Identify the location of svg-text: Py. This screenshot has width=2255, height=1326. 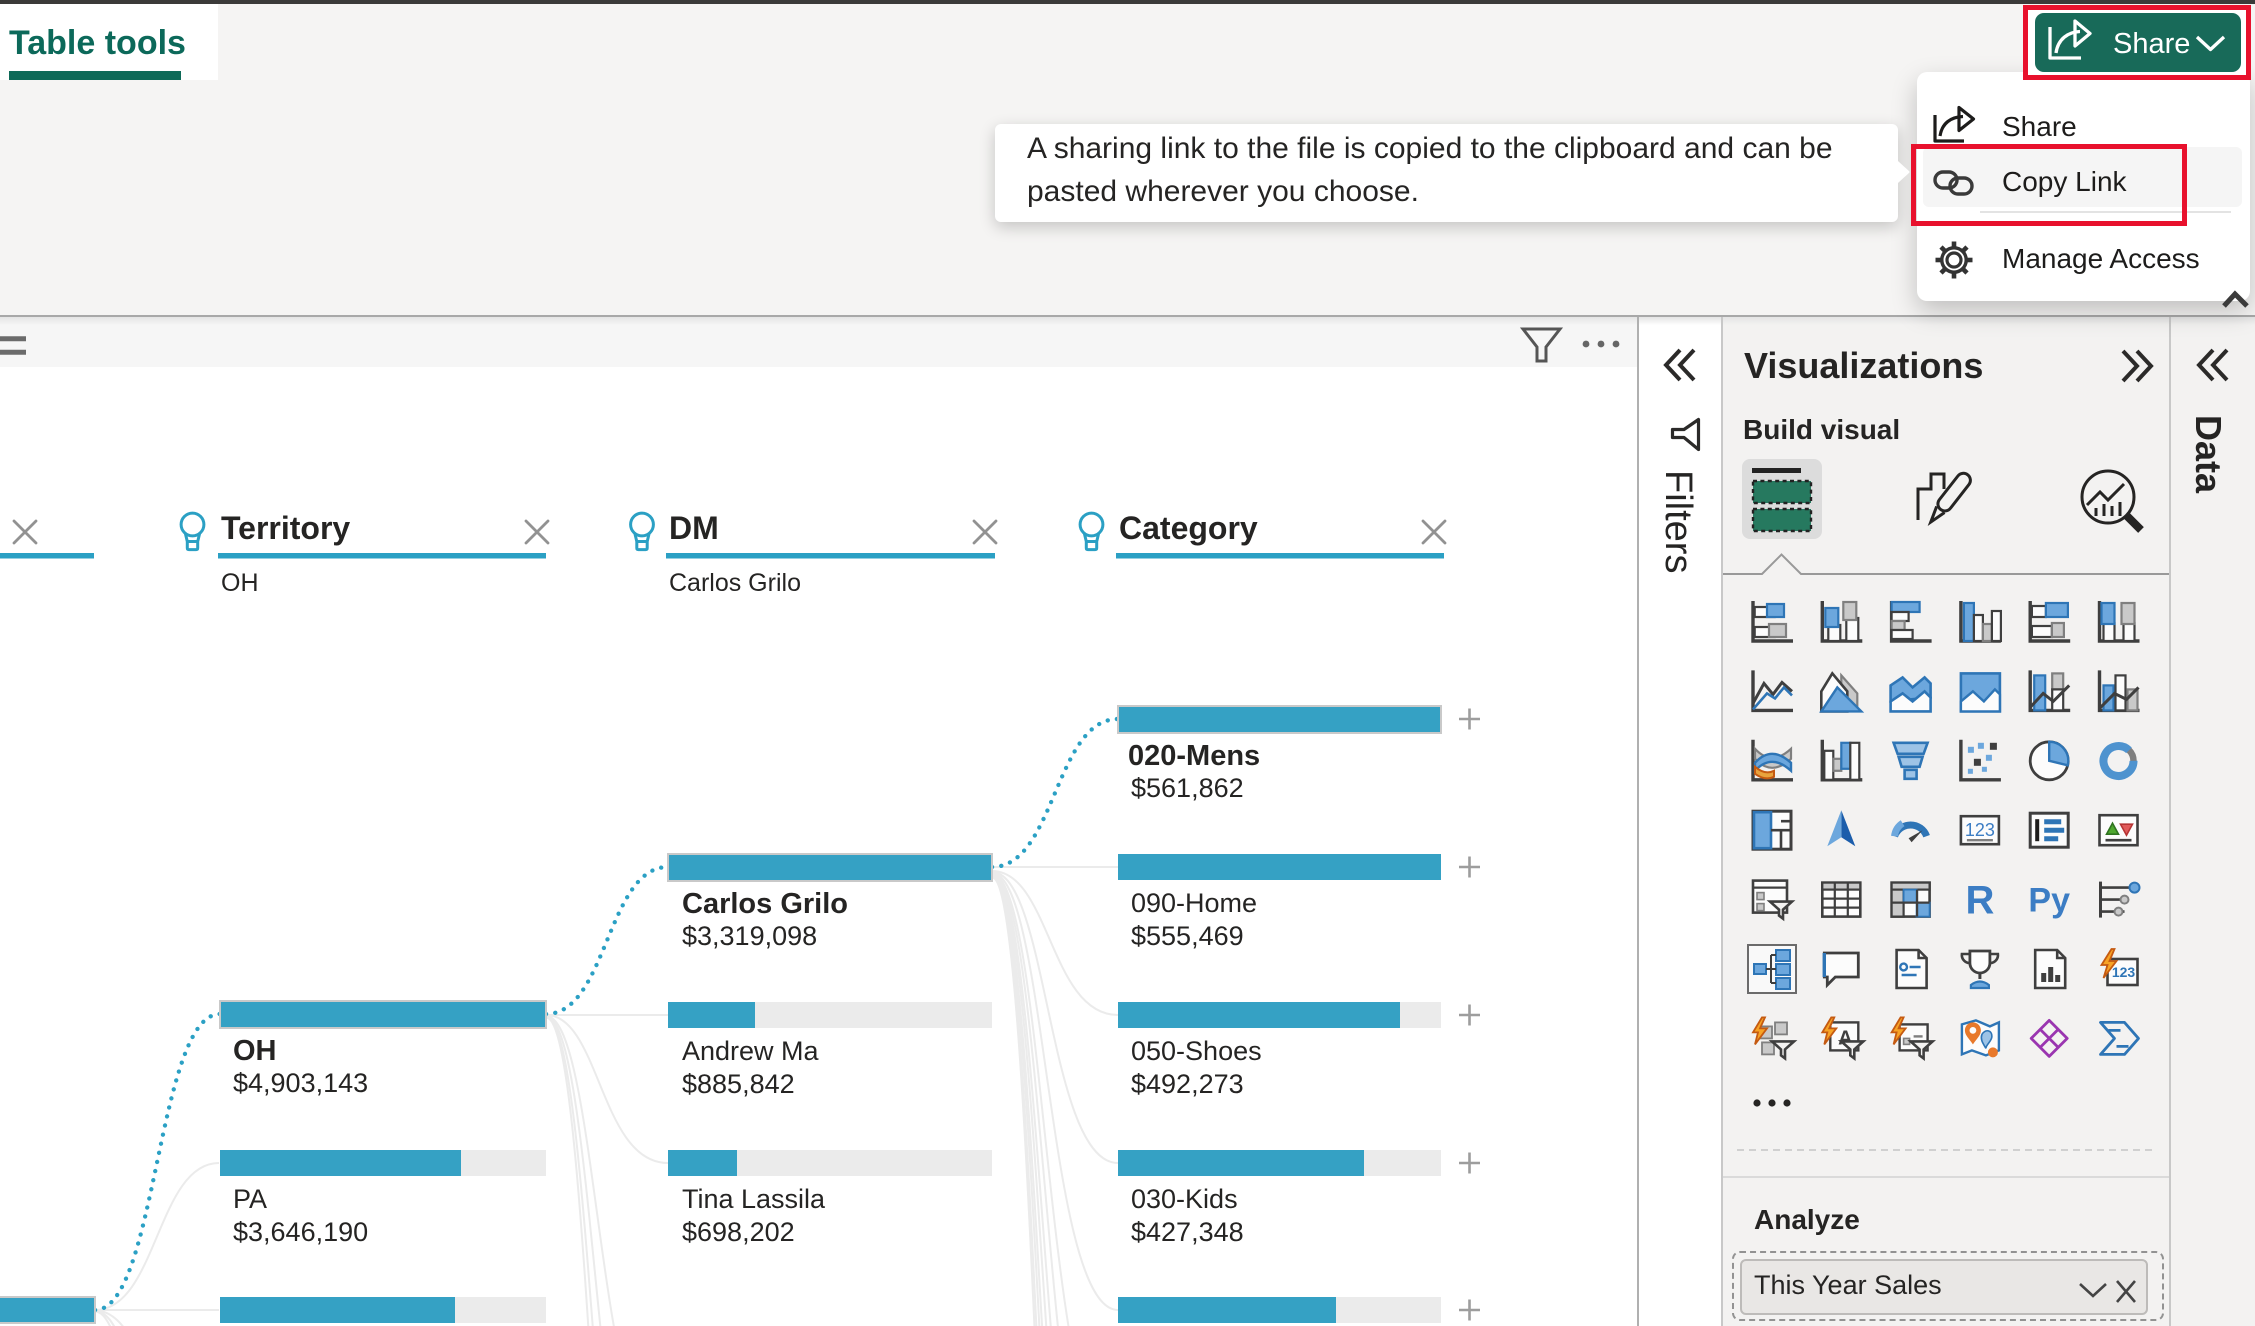
(2049, 901).